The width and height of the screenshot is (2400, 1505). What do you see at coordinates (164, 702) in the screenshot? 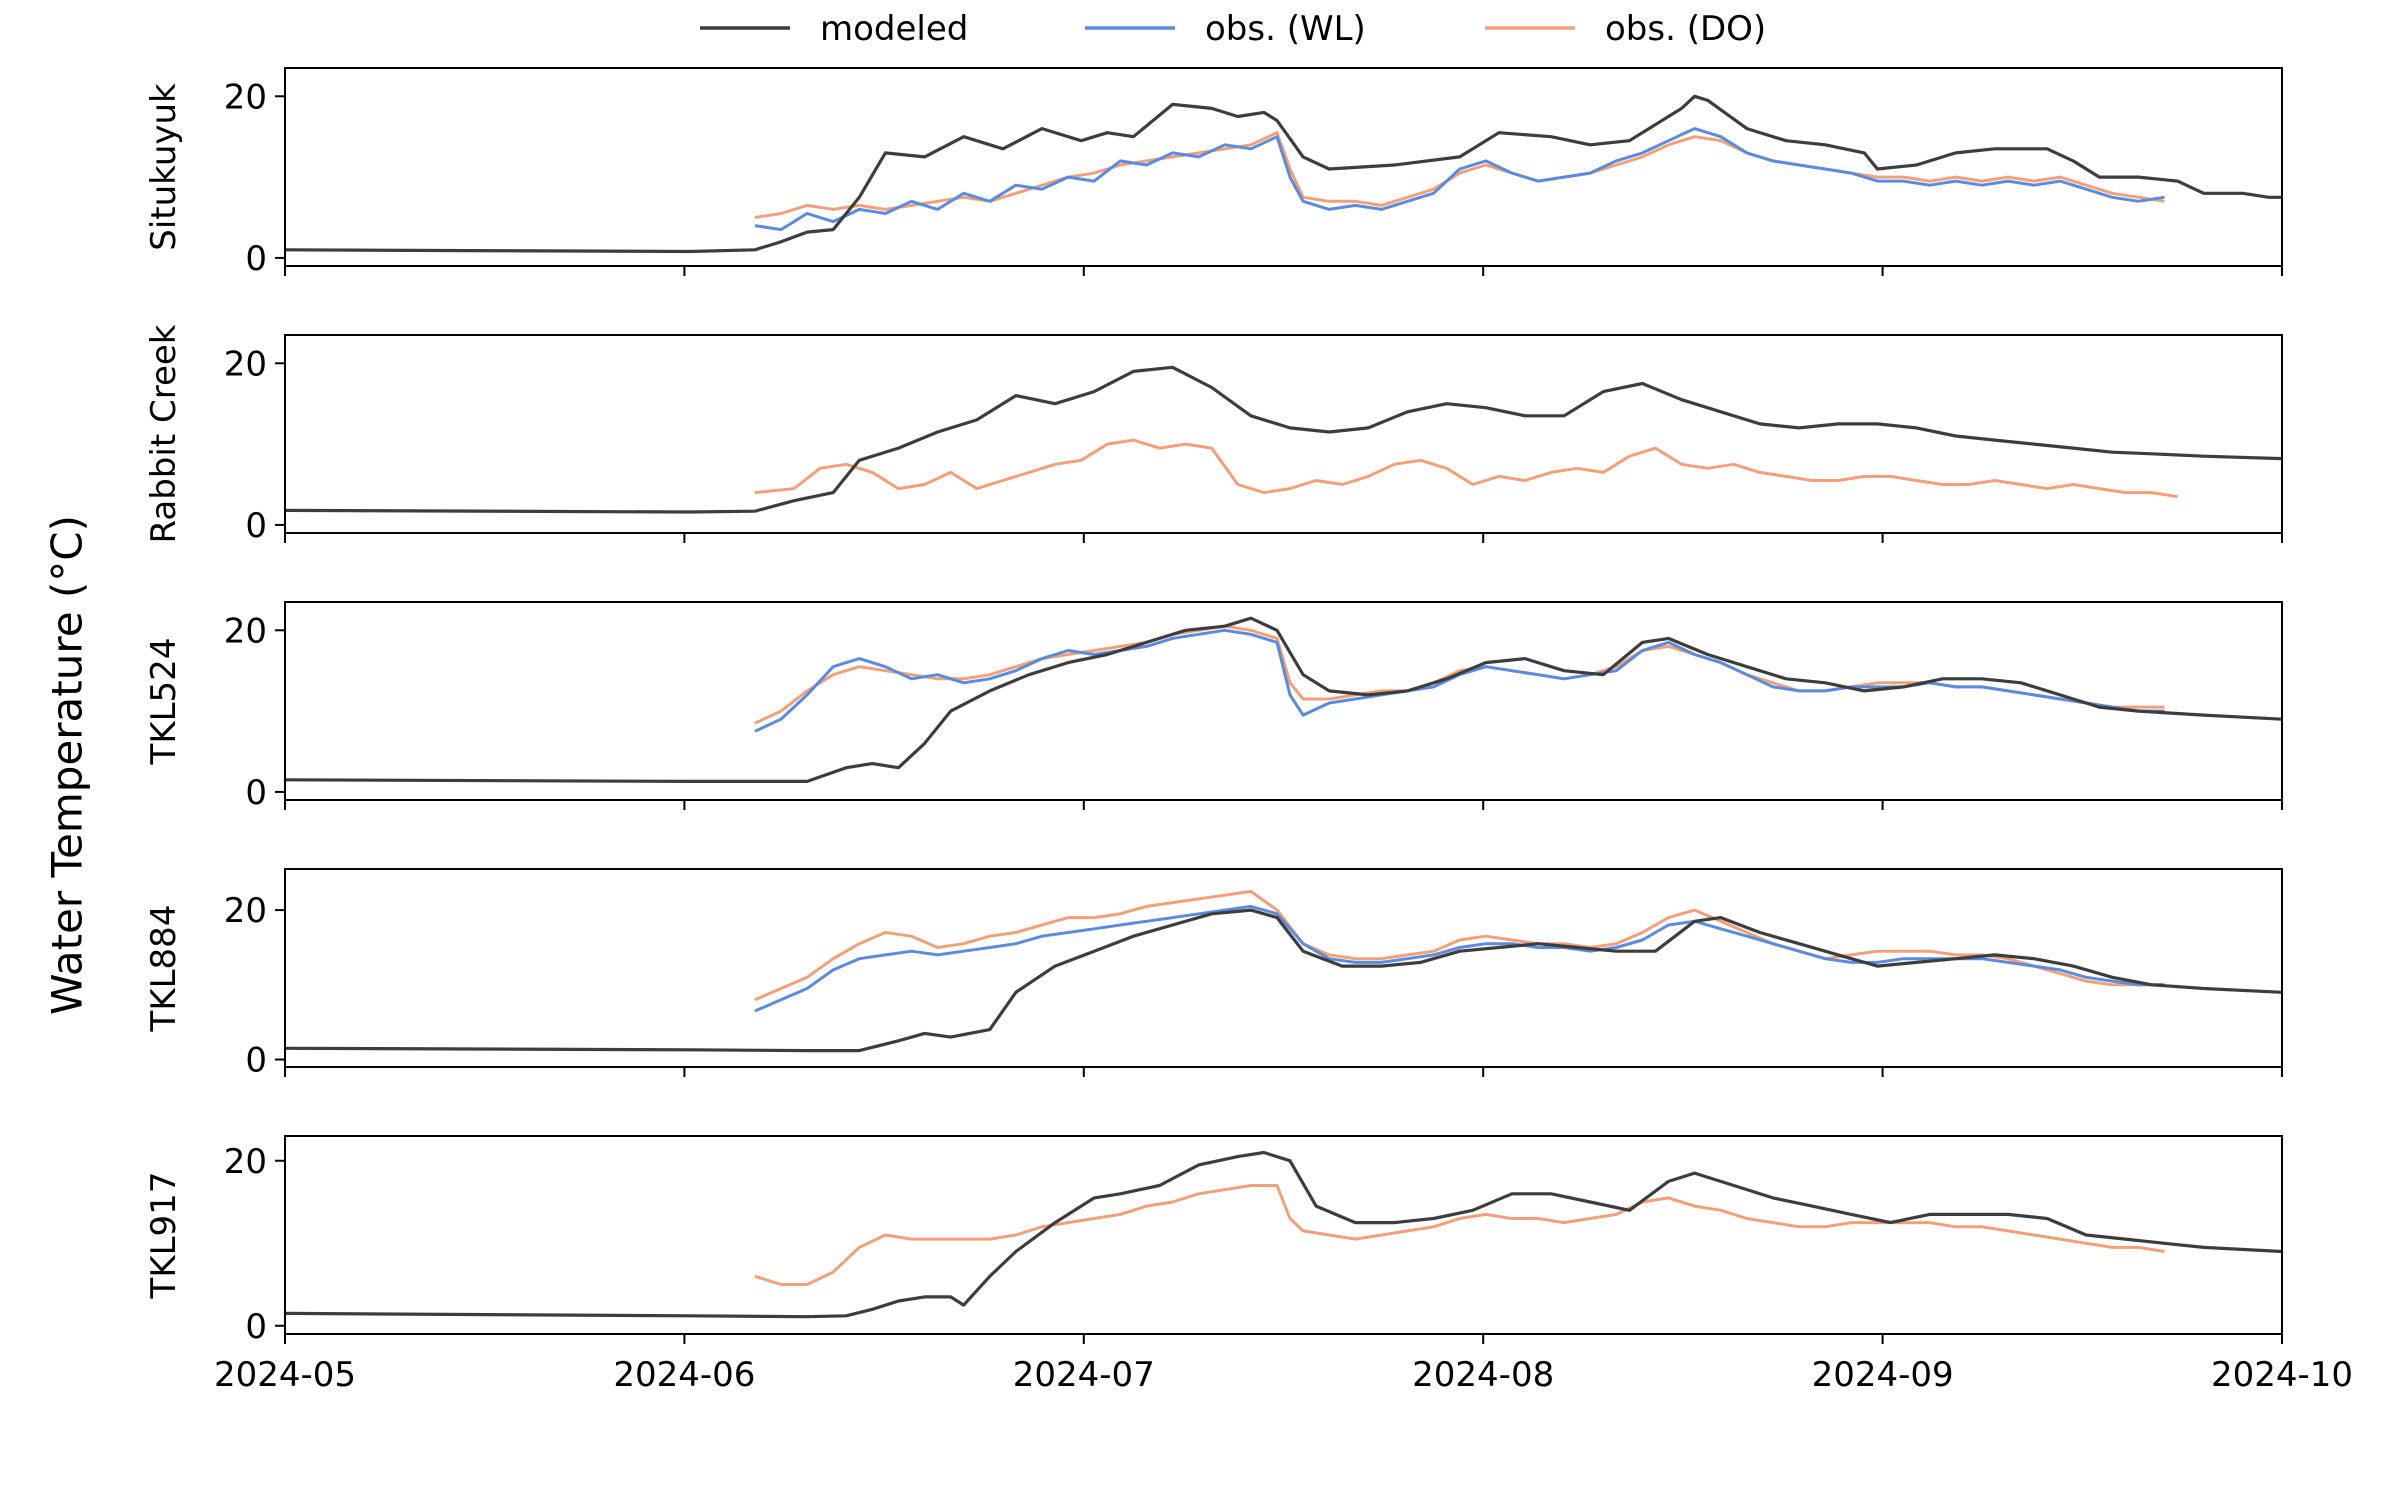
I see `panel-label: TKL524` at bounding box center [164, 702].